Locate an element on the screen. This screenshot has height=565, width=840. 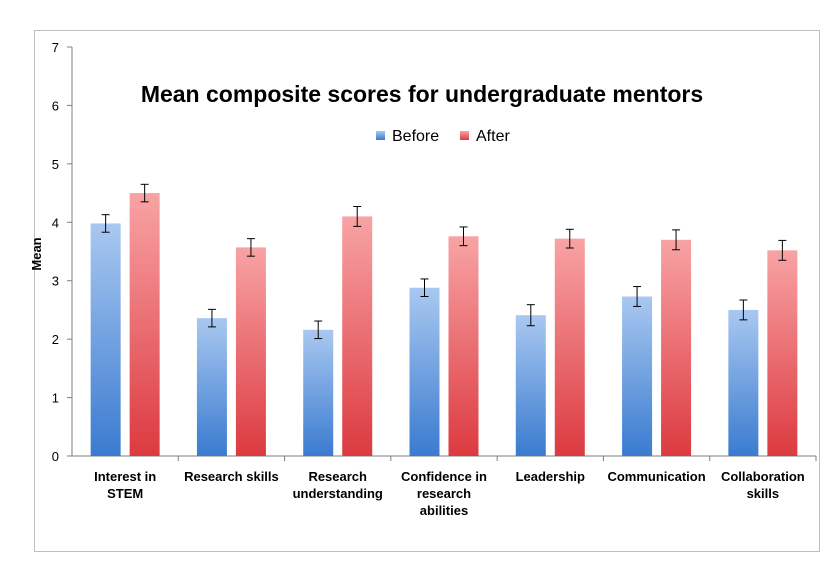
category-label-4: Leadership is located at coordinates (550, 476).